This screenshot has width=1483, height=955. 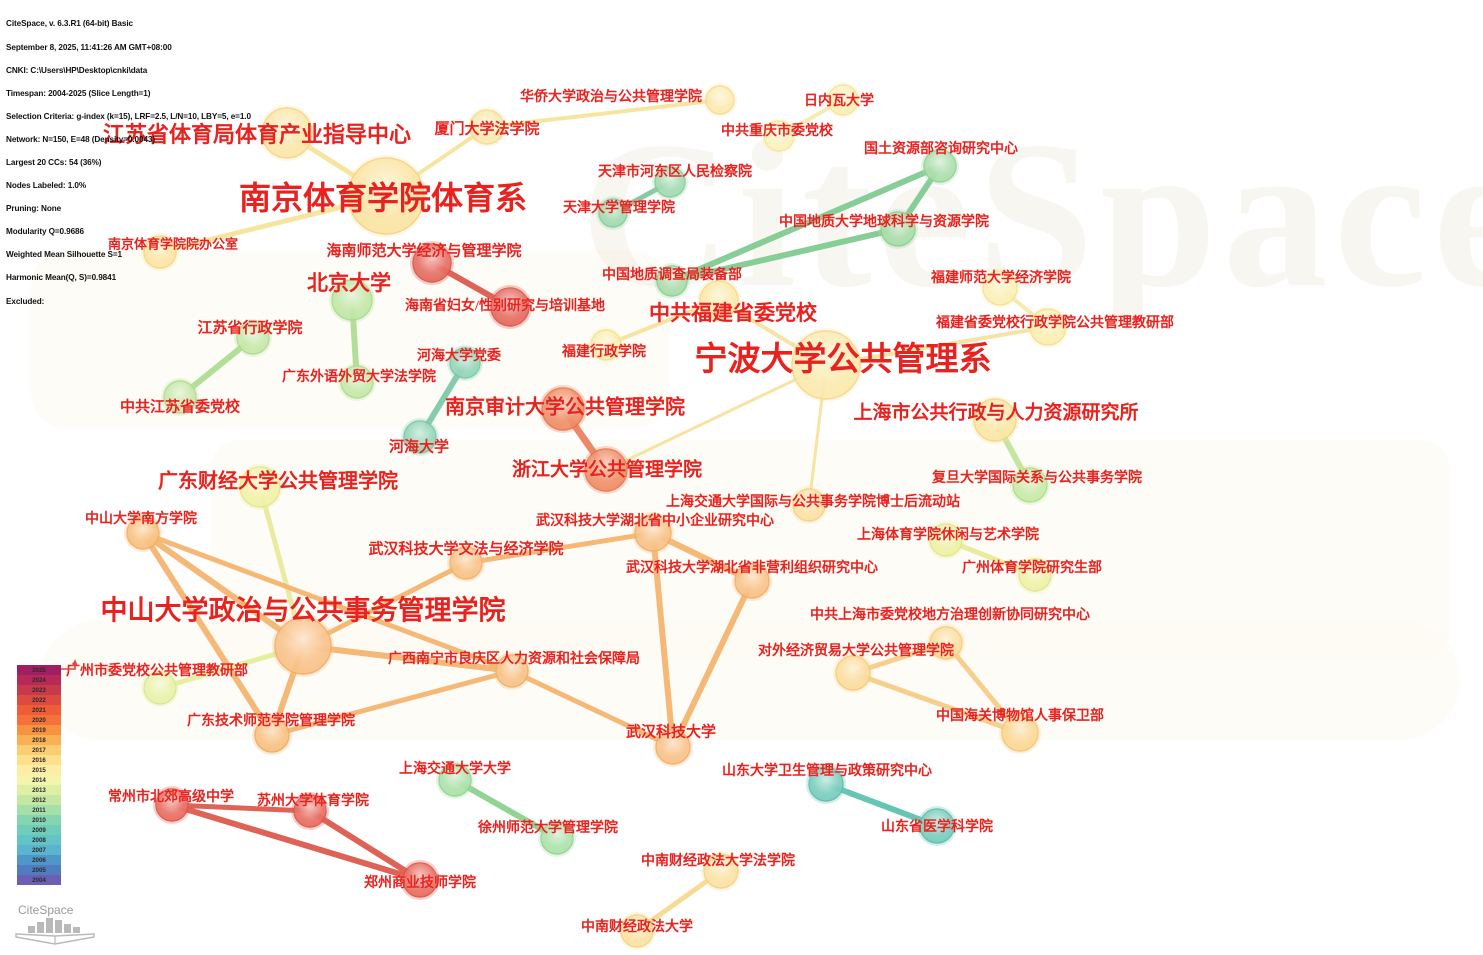 I want to click on node-label: 中南财经政法大学, so click(x=637, y=927).